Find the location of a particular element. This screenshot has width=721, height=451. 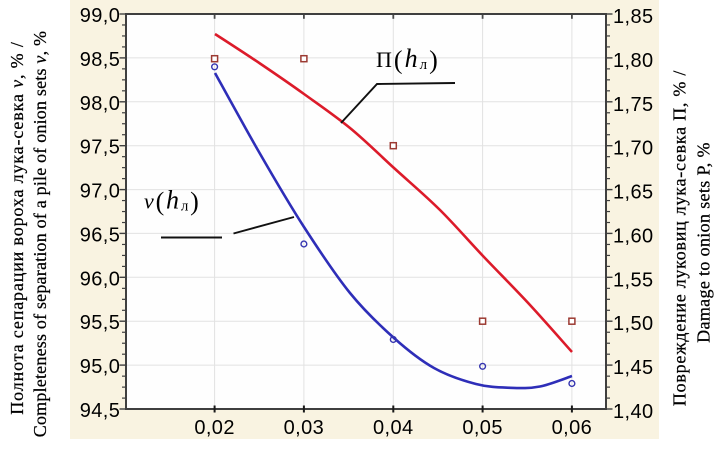

svg-text: Π(hл) is located at coordinates (408, 59).